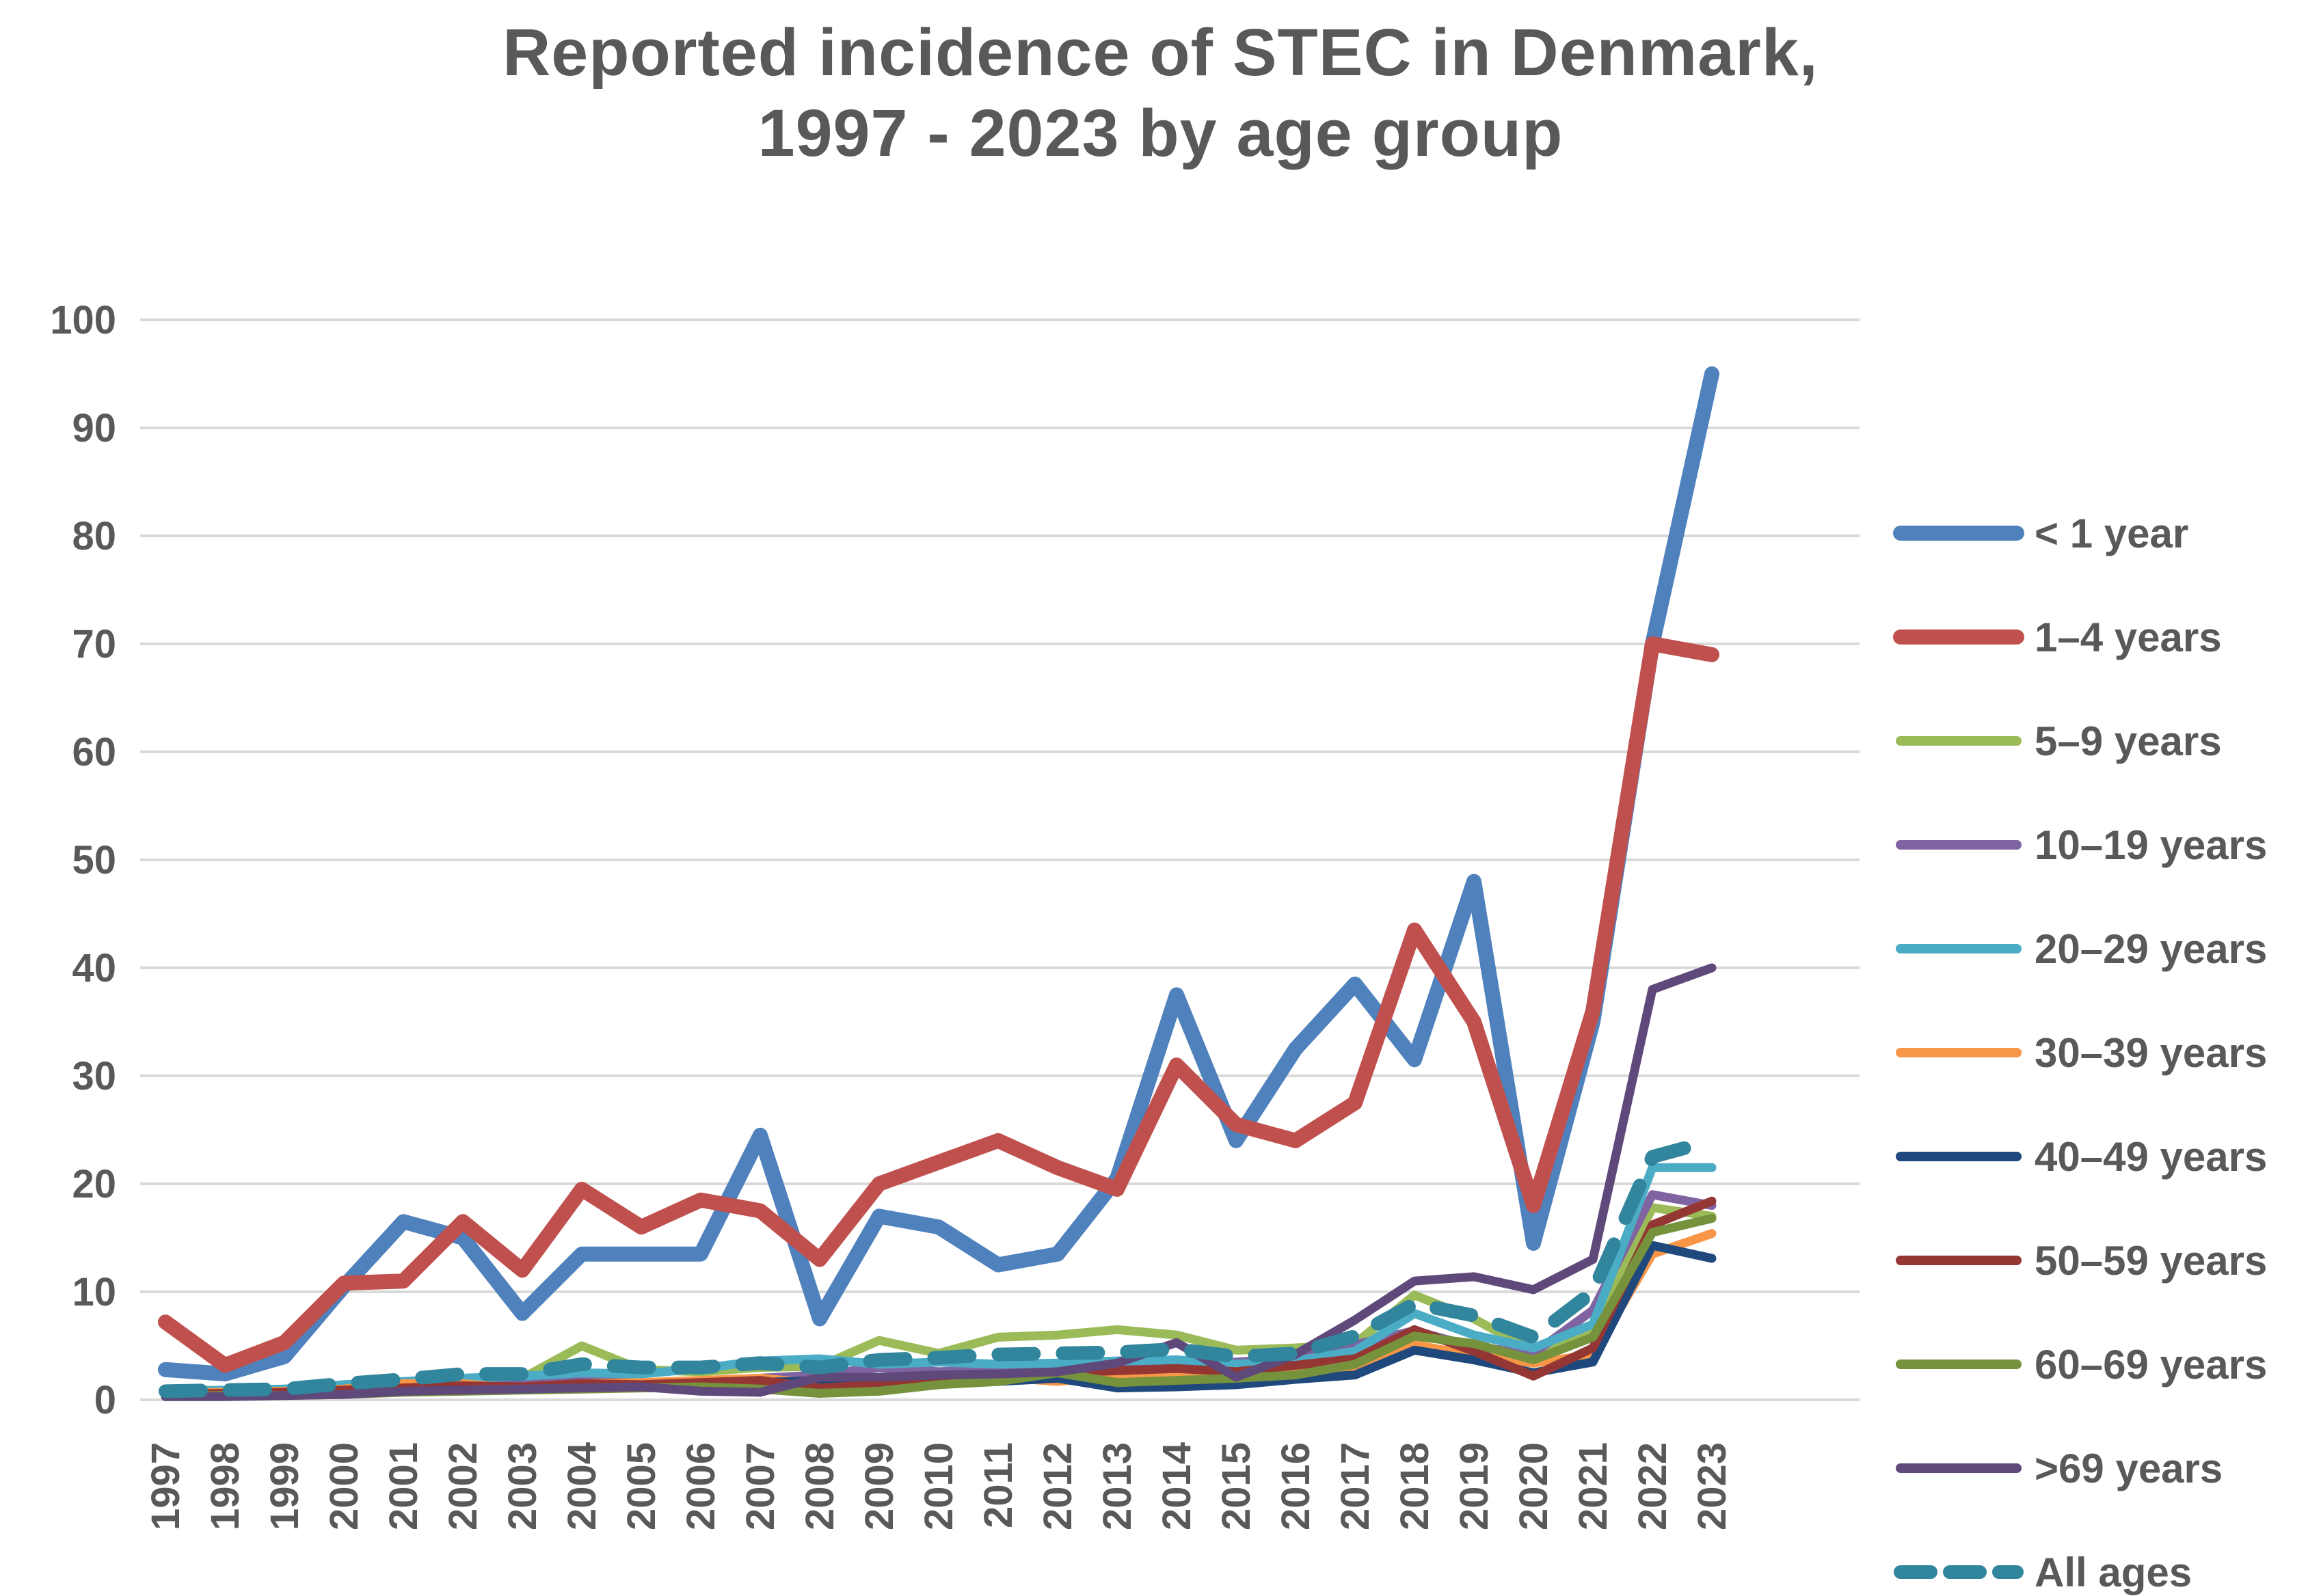  Describe the element at coordinates (998, 1485) in the screenshot. I see `x-axis-label-2011: 2011` at that location.